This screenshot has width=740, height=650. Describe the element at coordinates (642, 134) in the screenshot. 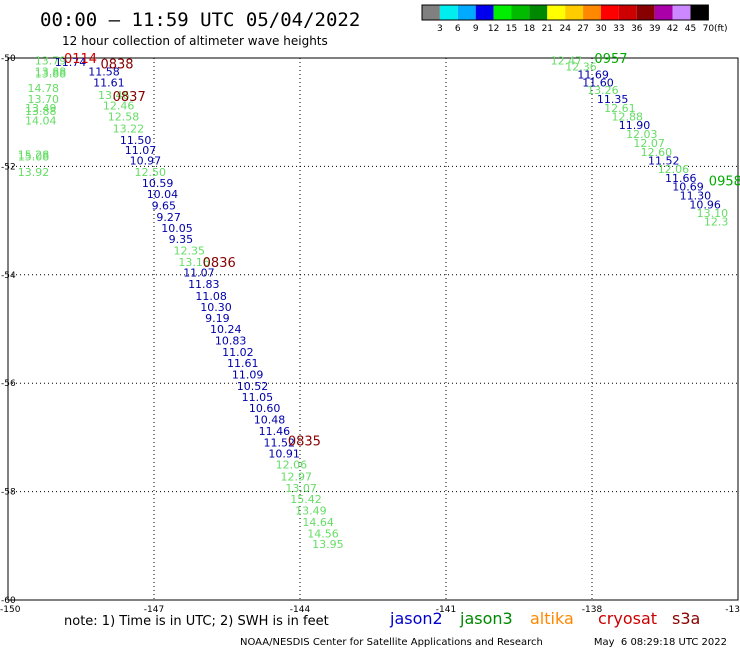

I see `wave-height-point: 12.03` at that location.